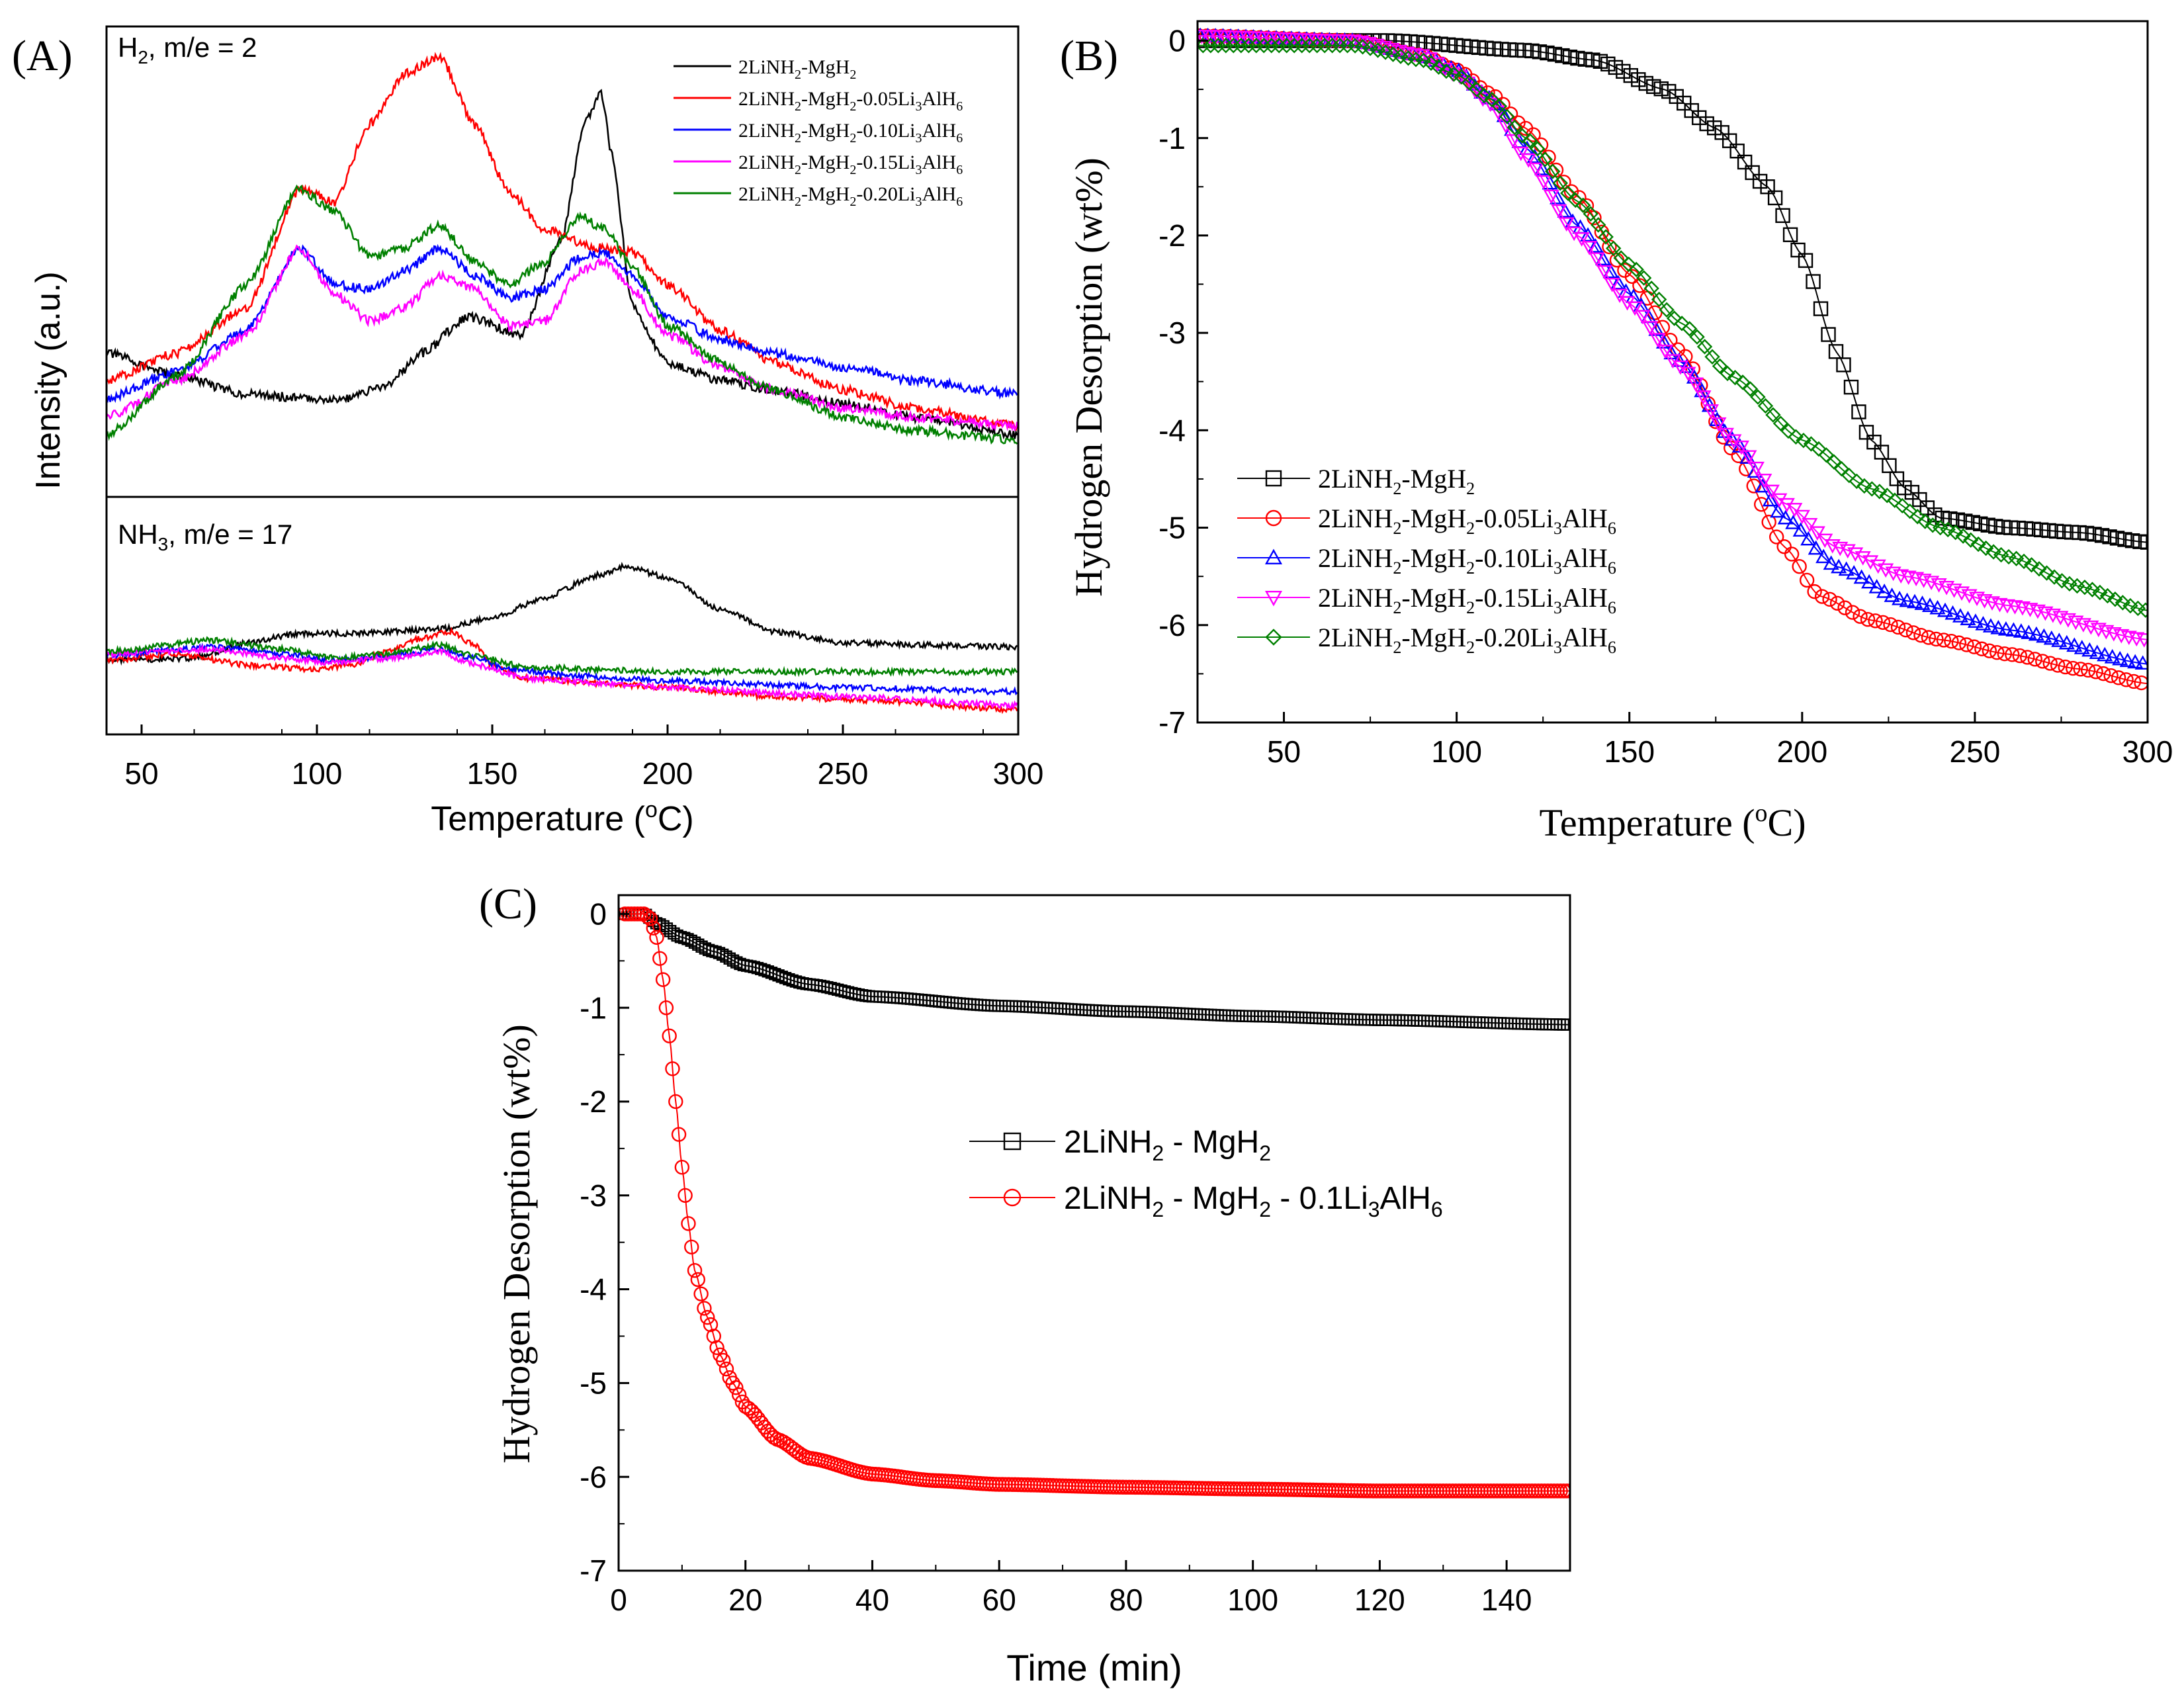  What do you see at coordinates (745, 1600) in the screenshot?
I see `x-tick-label: 20` at bounding box center [745, 1600].